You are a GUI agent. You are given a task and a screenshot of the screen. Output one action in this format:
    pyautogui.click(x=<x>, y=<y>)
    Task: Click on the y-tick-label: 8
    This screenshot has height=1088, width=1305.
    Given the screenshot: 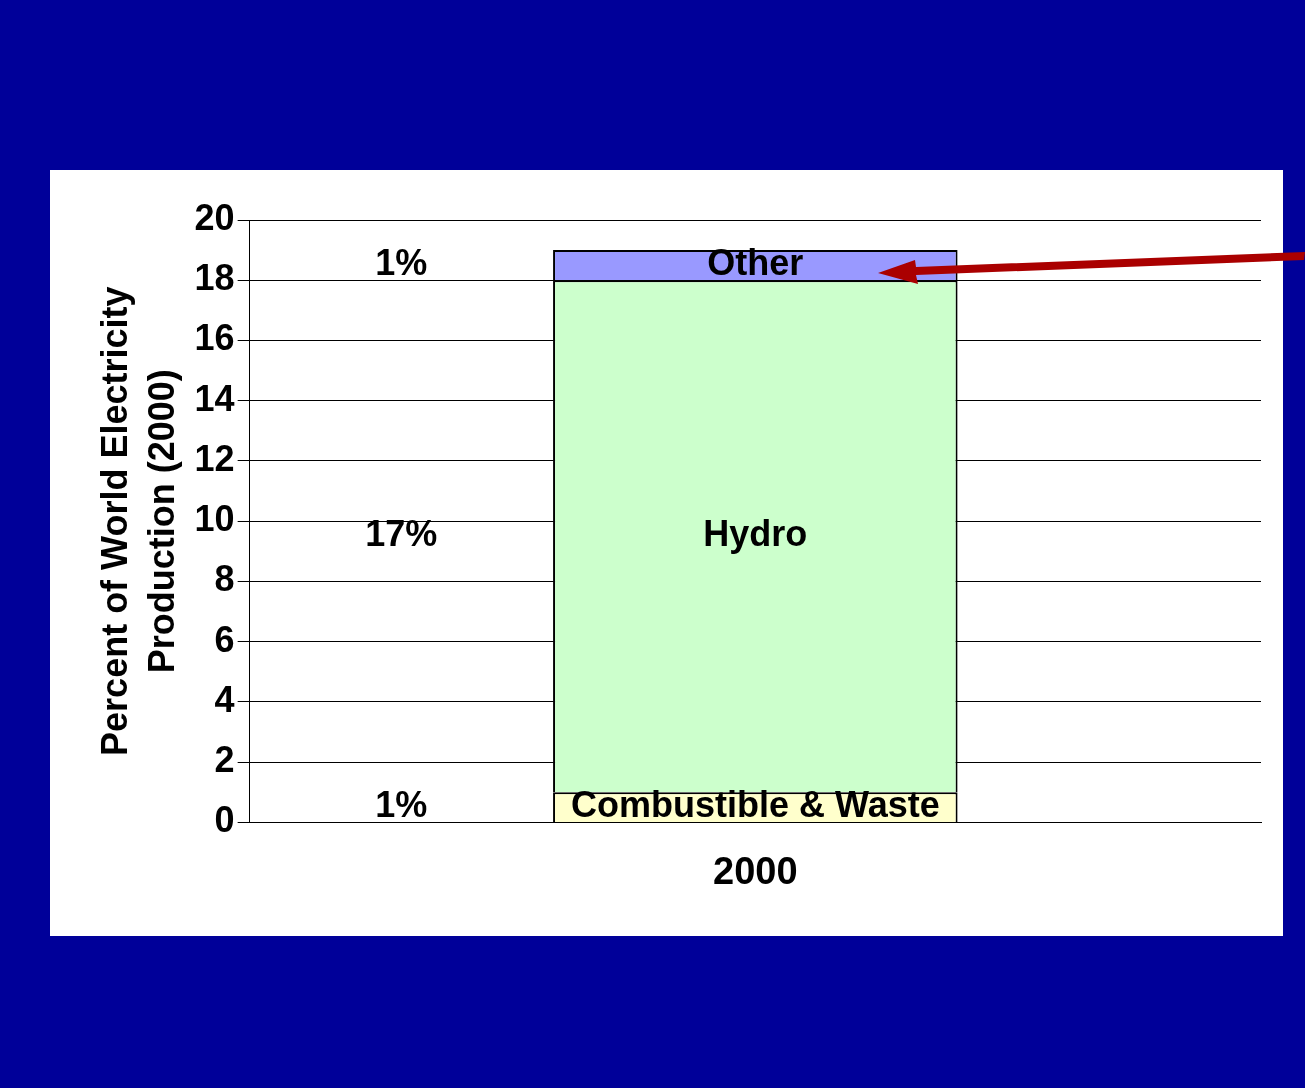 What is the action you would take?
    pyautogui.click(x=224, y=579)
    